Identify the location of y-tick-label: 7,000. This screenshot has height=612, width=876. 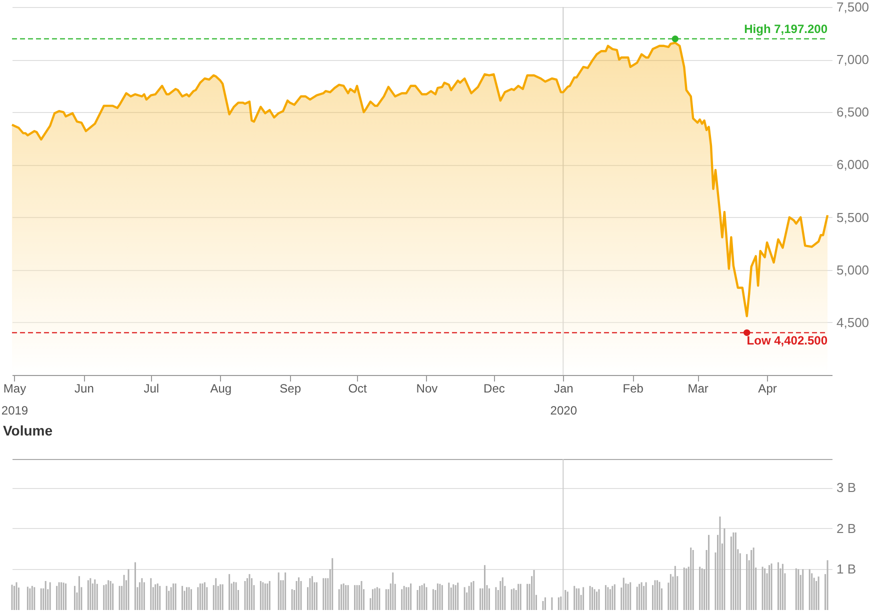
(853, 60).